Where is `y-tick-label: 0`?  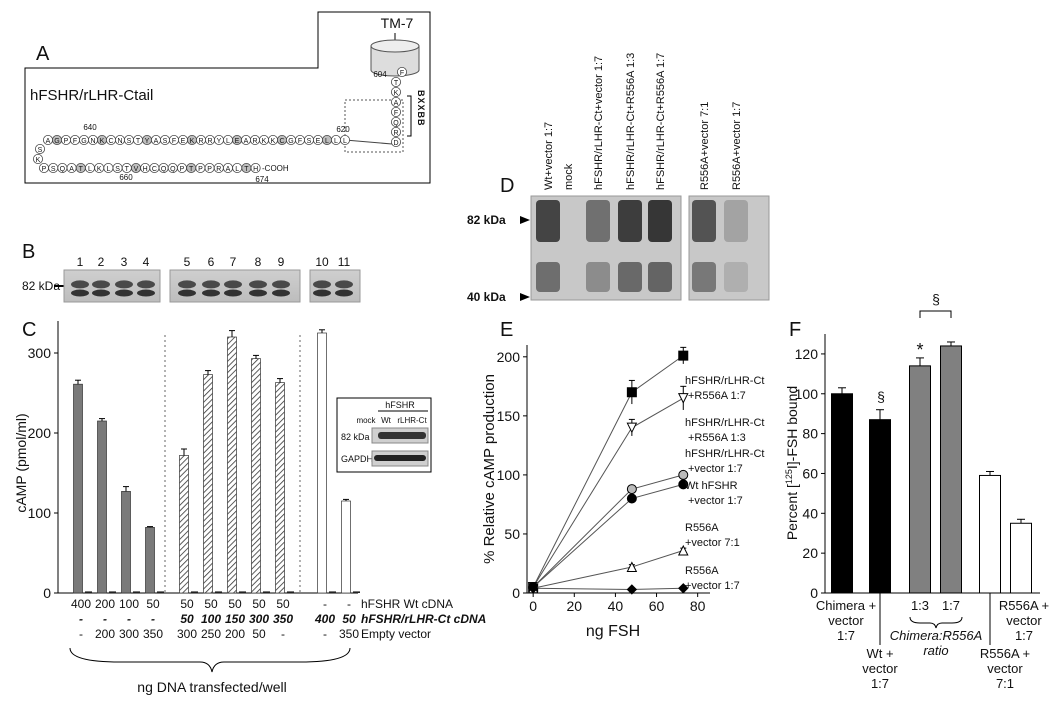
y-tick-label: 0 is located at coordinates (47, 593).